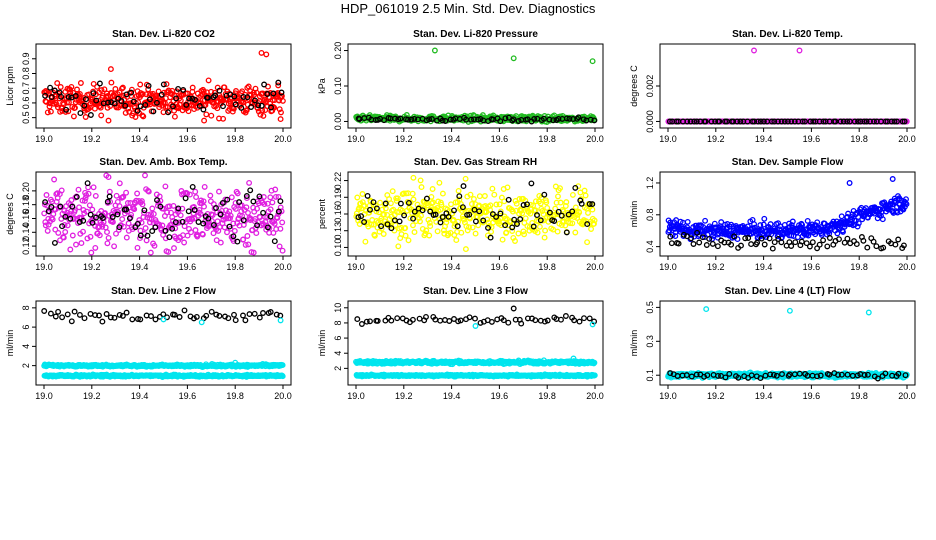 The image size is (936, 540). Describe the element at coordinates (812, 139) in the screenshot. I see `x-tick-label: 19.6` at that location.